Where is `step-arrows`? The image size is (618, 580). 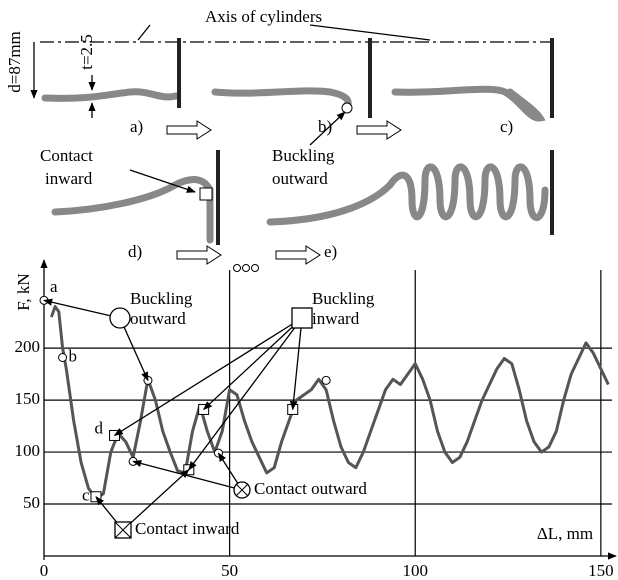 step-arrows is located at coordinates (284, 196).